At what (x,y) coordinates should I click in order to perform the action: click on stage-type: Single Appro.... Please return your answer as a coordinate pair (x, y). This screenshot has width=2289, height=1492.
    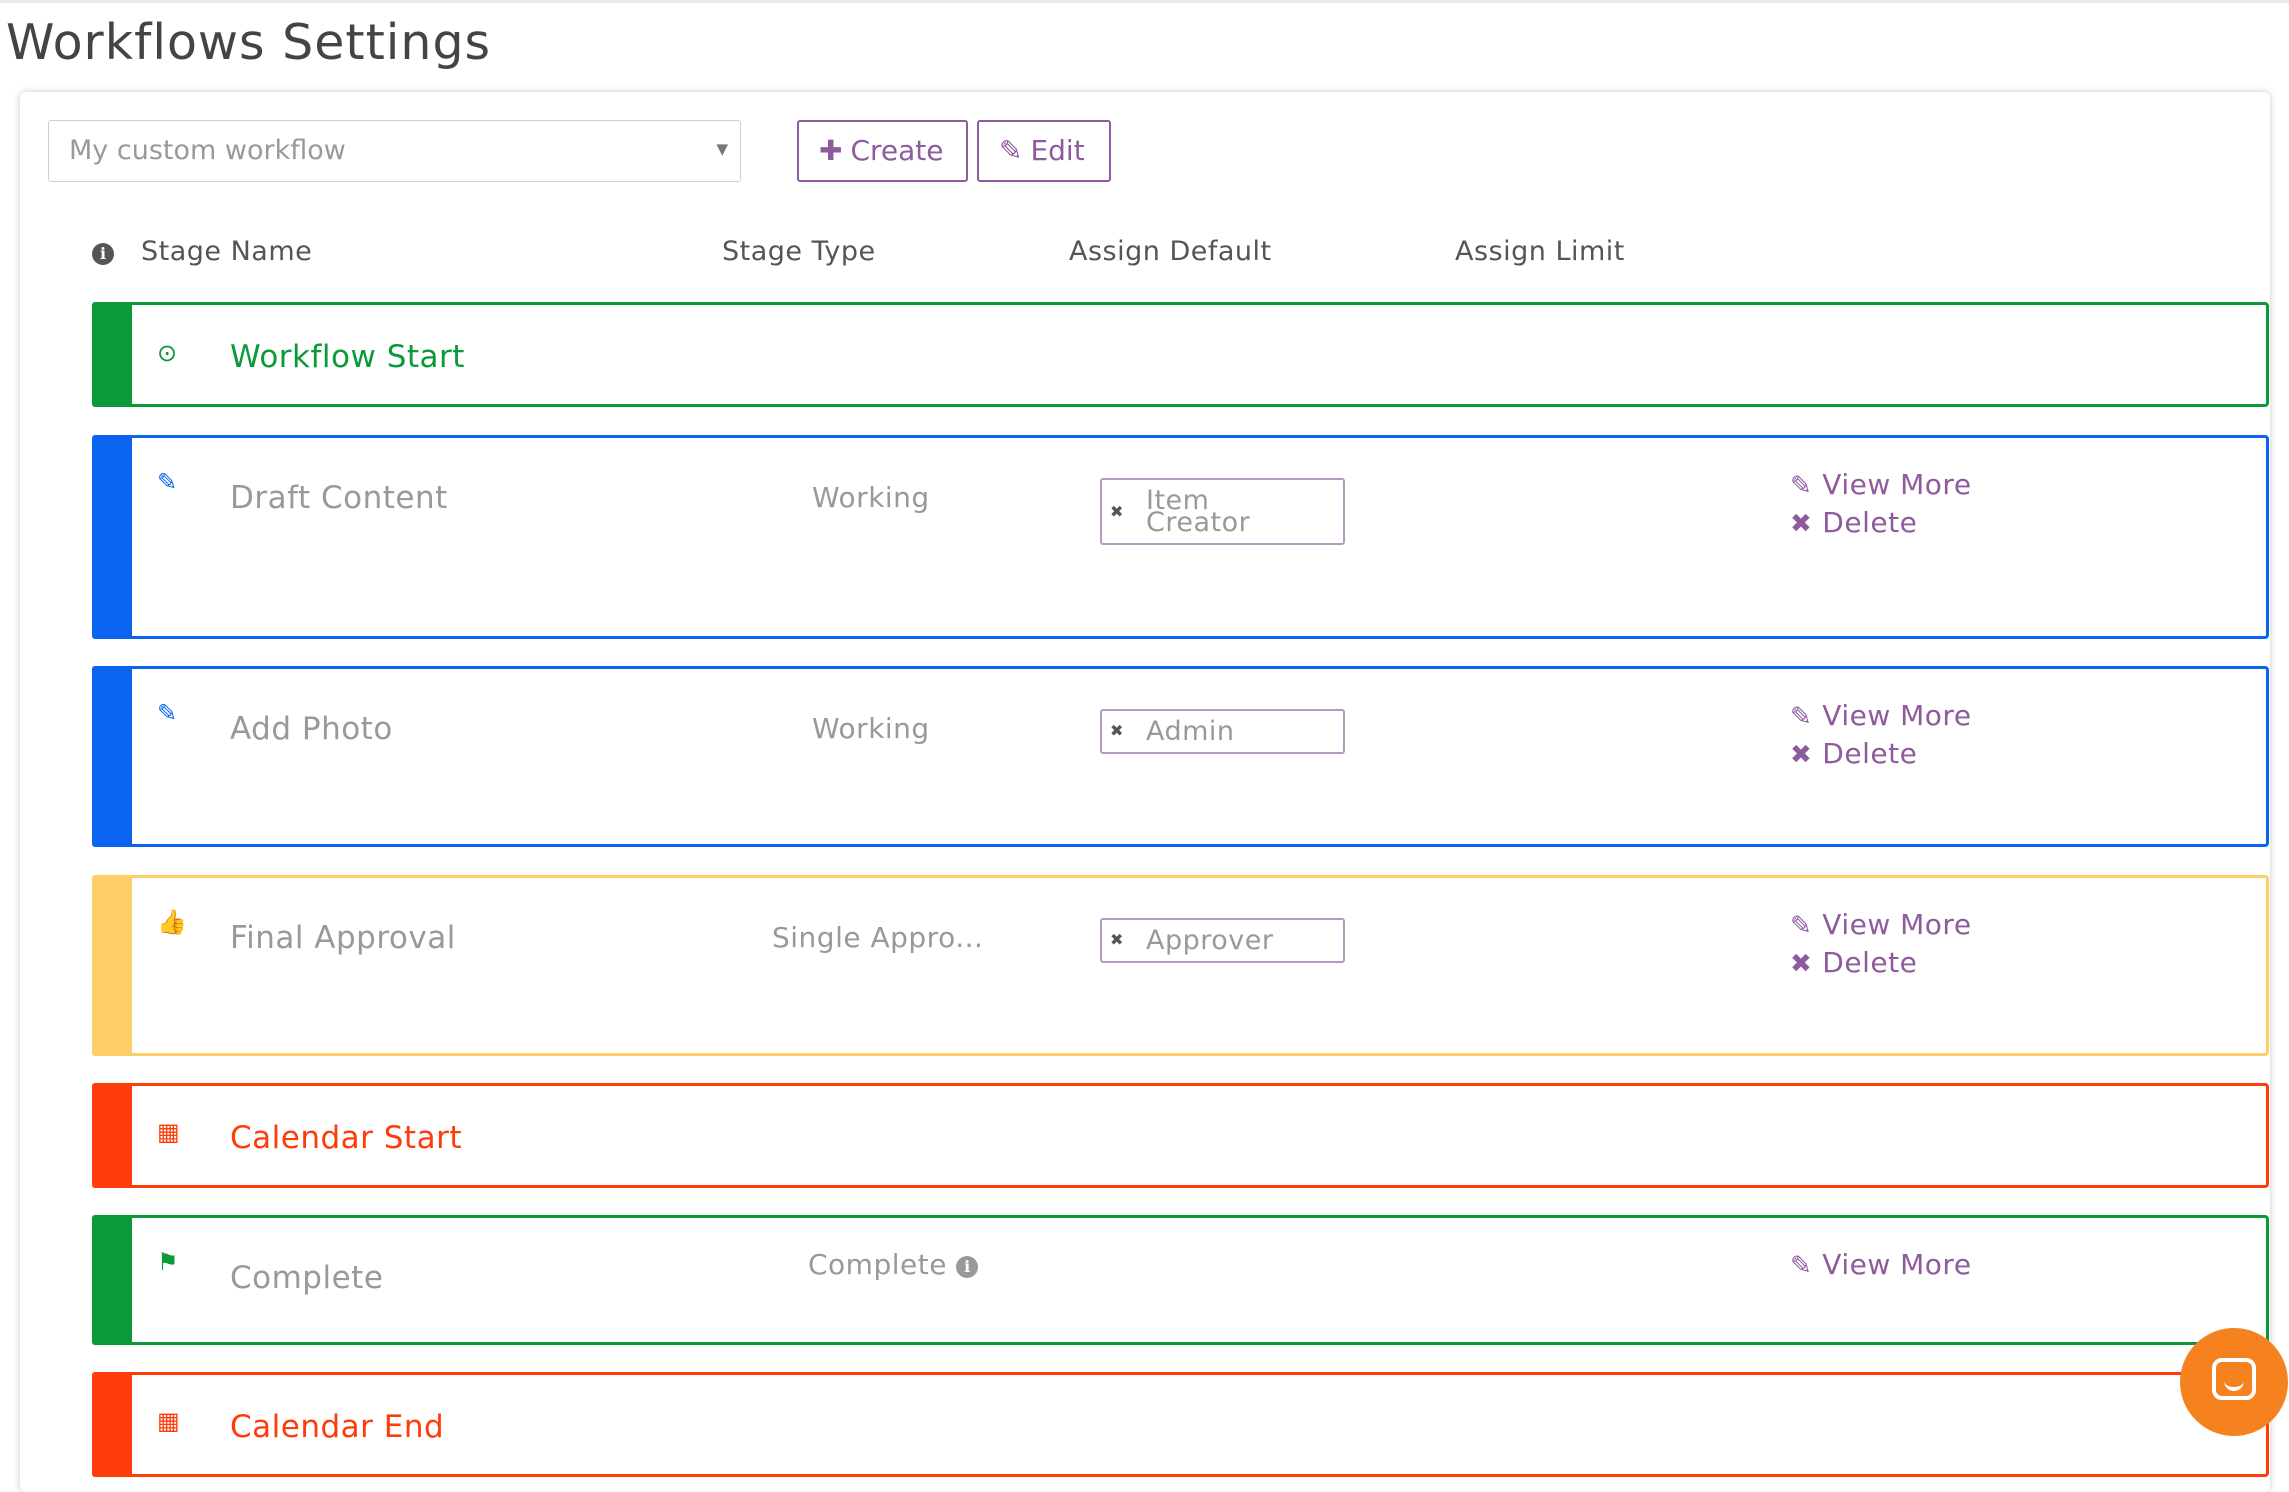
    Looking at the image, I should click on (878, 937).